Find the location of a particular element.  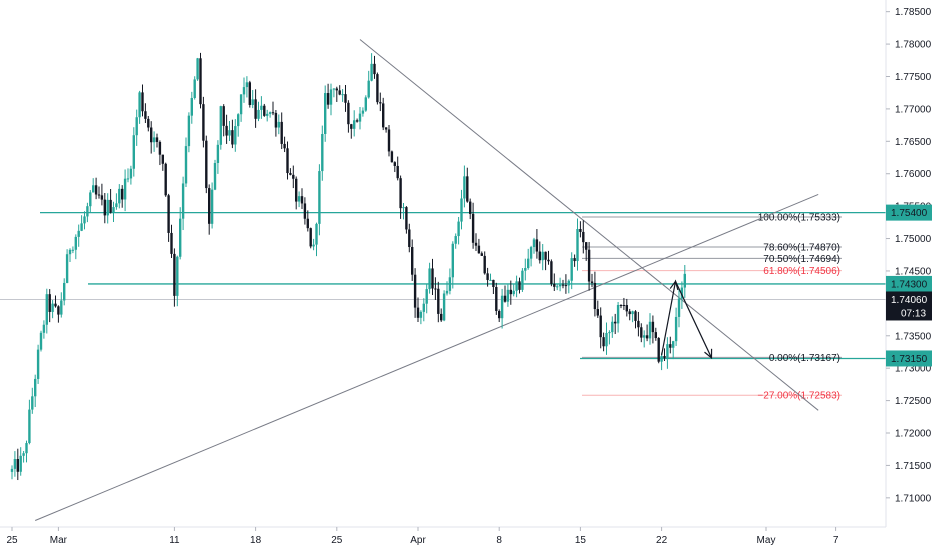

fib-label: 100.00%(1.75333) is located at coordinates (799, 217).